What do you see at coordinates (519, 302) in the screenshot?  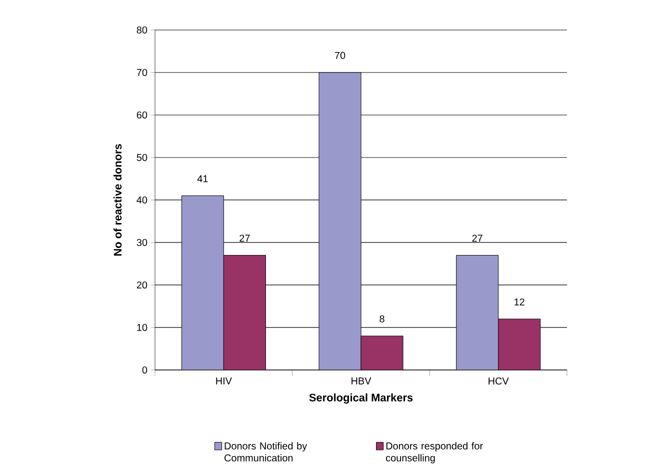 I see `data-label: 12` at bounding box center [519, 302].